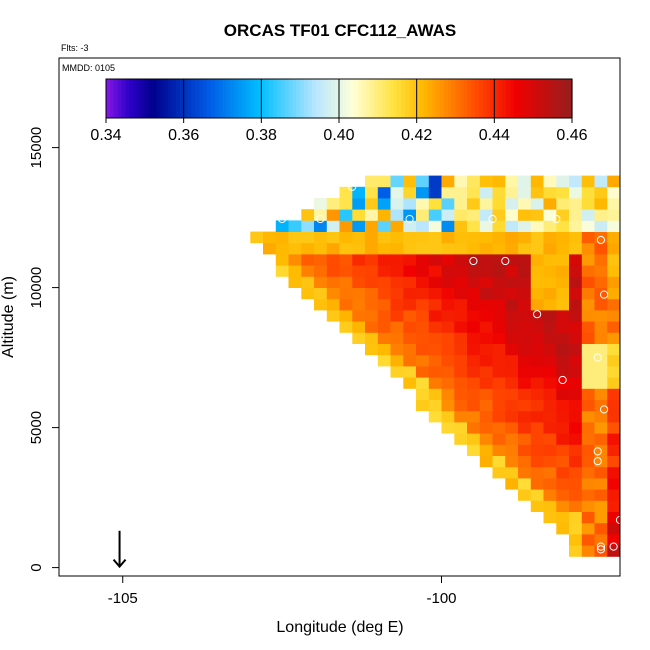 Image resolution: width=650 pixels, height=650 pixels. Describe the element at coordinates (441, 598) in the screenshot. I see `x-tick-label: -100` at that location.